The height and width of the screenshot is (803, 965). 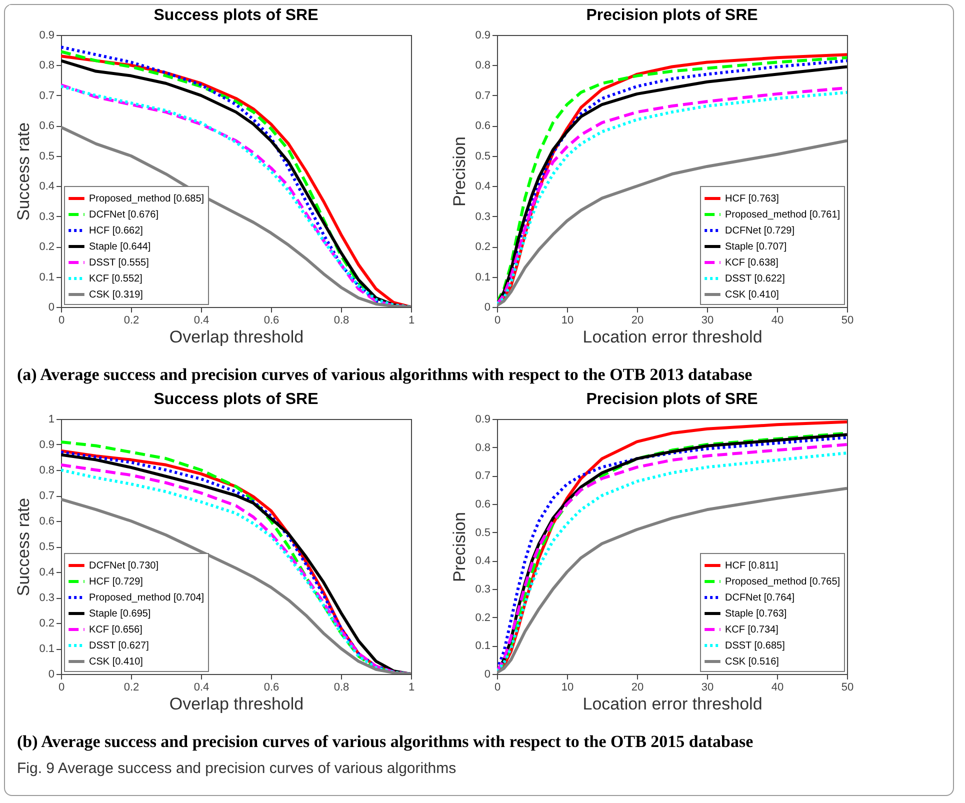 What do you see at coordinates (782, 215) in the screenshot?
I see `legend-label: Proposed_method [0.761]` at bounding box center [782, 215].